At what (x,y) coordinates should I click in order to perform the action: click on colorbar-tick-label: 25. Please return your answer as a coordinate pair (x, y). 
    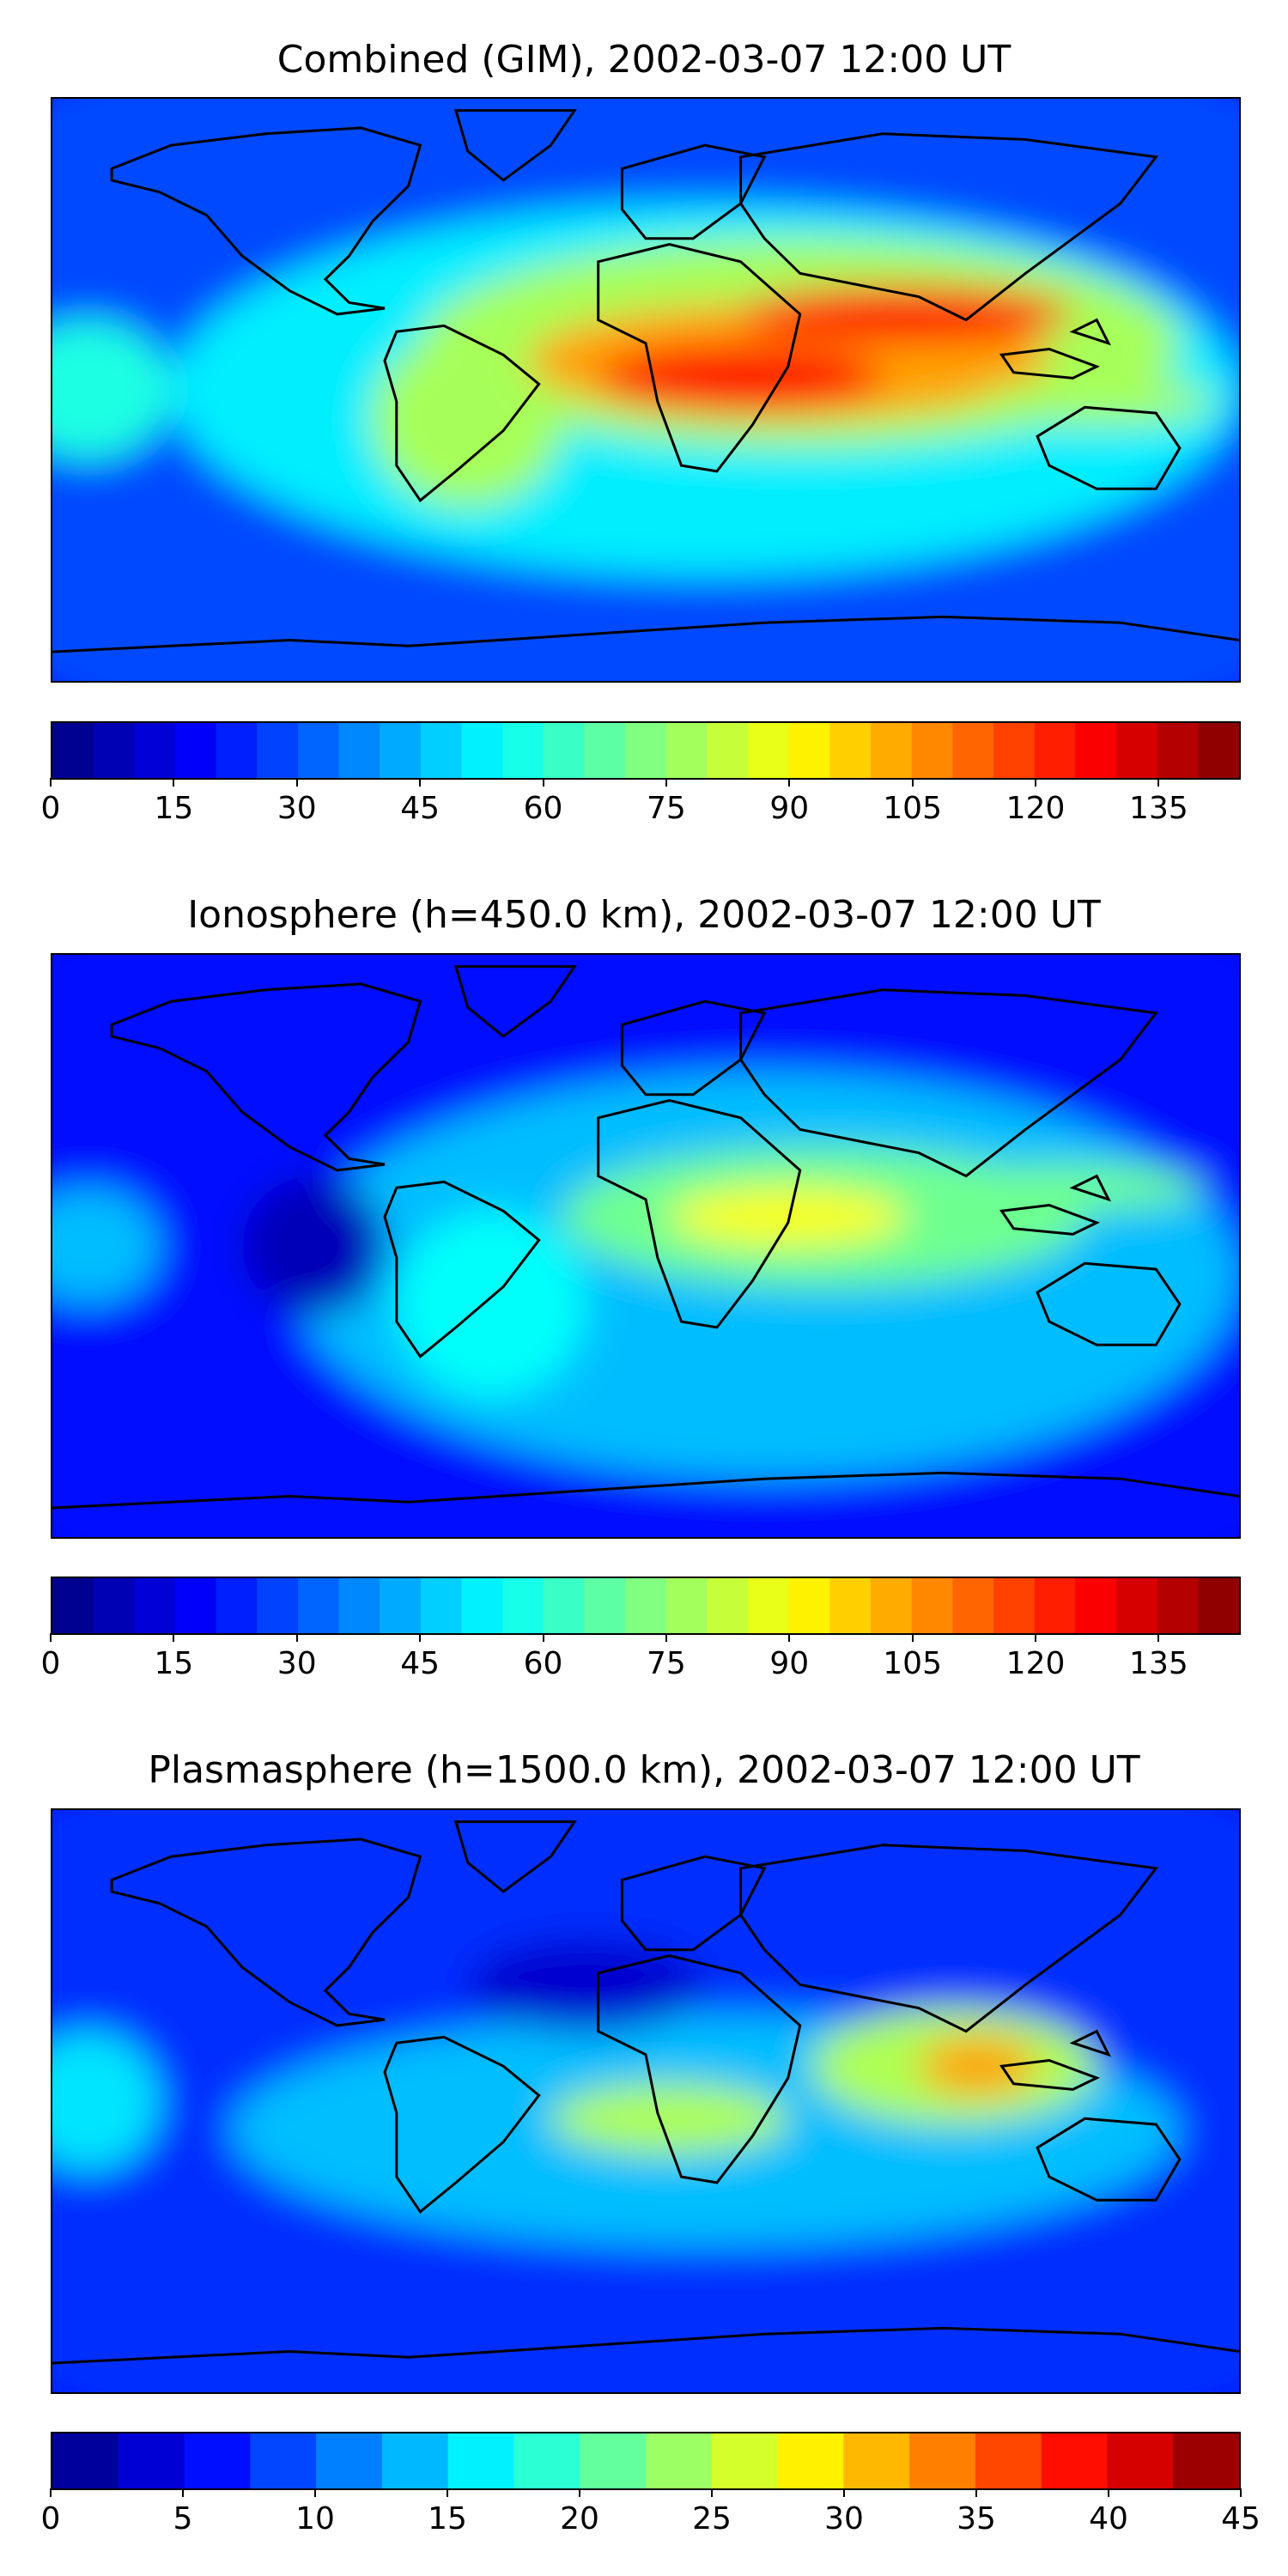
    Looking at the image, I should click on (712, 2519).